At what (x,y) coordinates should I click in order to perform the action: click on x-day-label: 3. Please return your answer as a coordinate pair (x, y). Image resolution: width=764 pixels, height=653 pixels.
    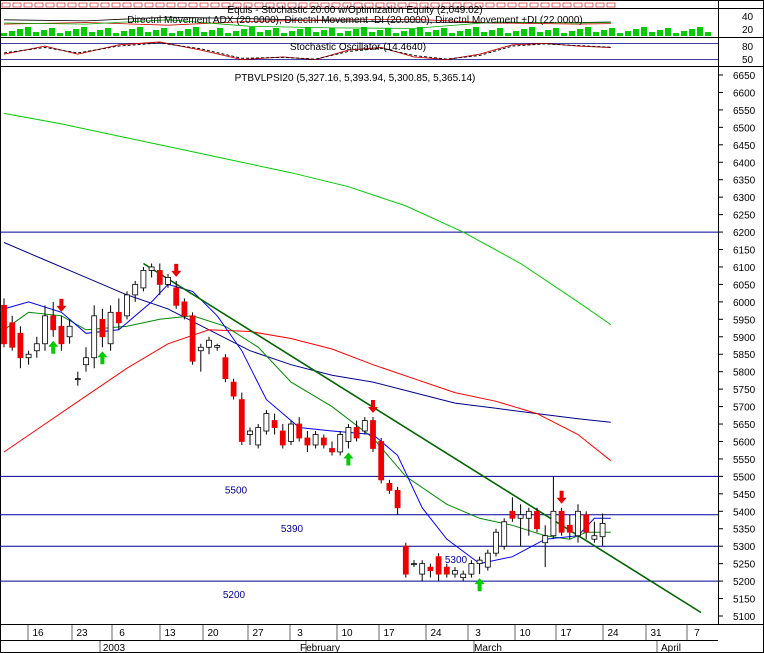
    Looking at the image, I should click on (478, 633).